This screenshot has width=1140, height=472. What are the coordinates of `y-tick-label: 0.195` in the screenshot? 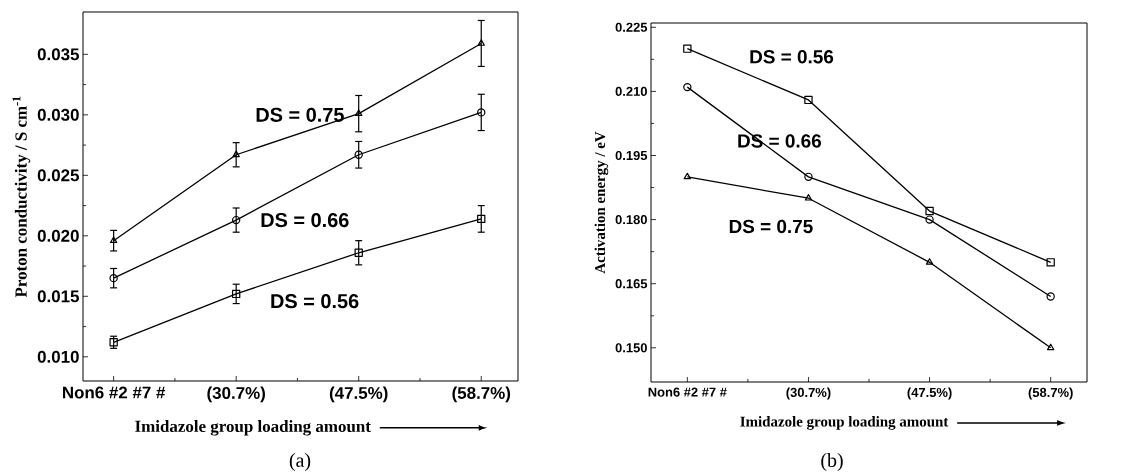 It's located at (631, 155).